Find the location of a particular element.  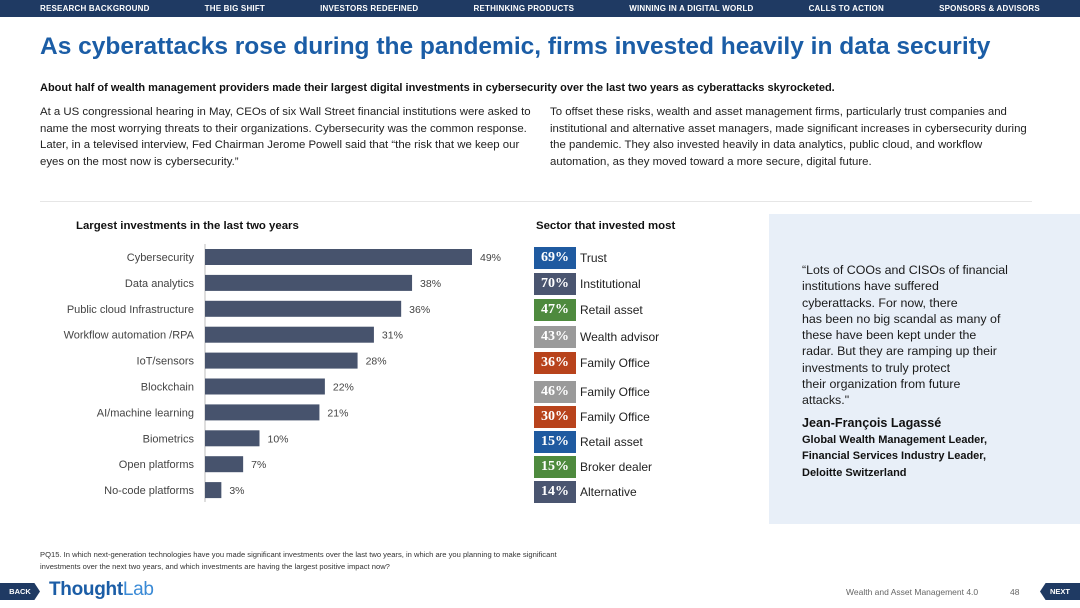

category-label: Open platforms is located at coordinates (157, 465).